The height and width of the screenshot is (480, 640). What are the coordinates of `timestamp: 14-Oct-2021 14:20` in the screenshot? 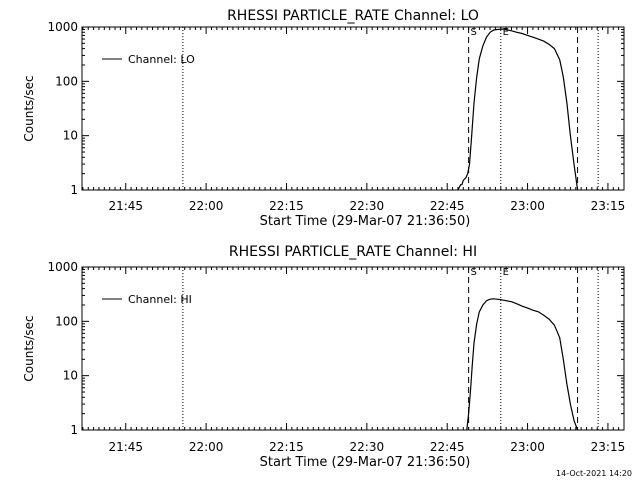 It's located at (594, 473).